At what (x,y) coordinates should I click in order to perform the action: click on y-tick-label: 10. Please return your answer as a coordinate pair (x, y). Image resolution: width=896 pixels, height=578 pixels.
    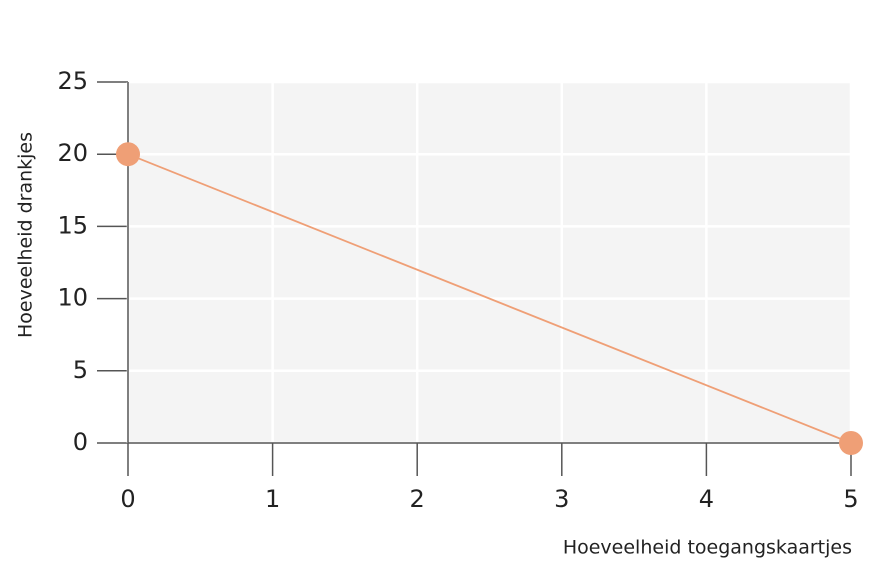
    Looking at the image, I should click on (72, 298).